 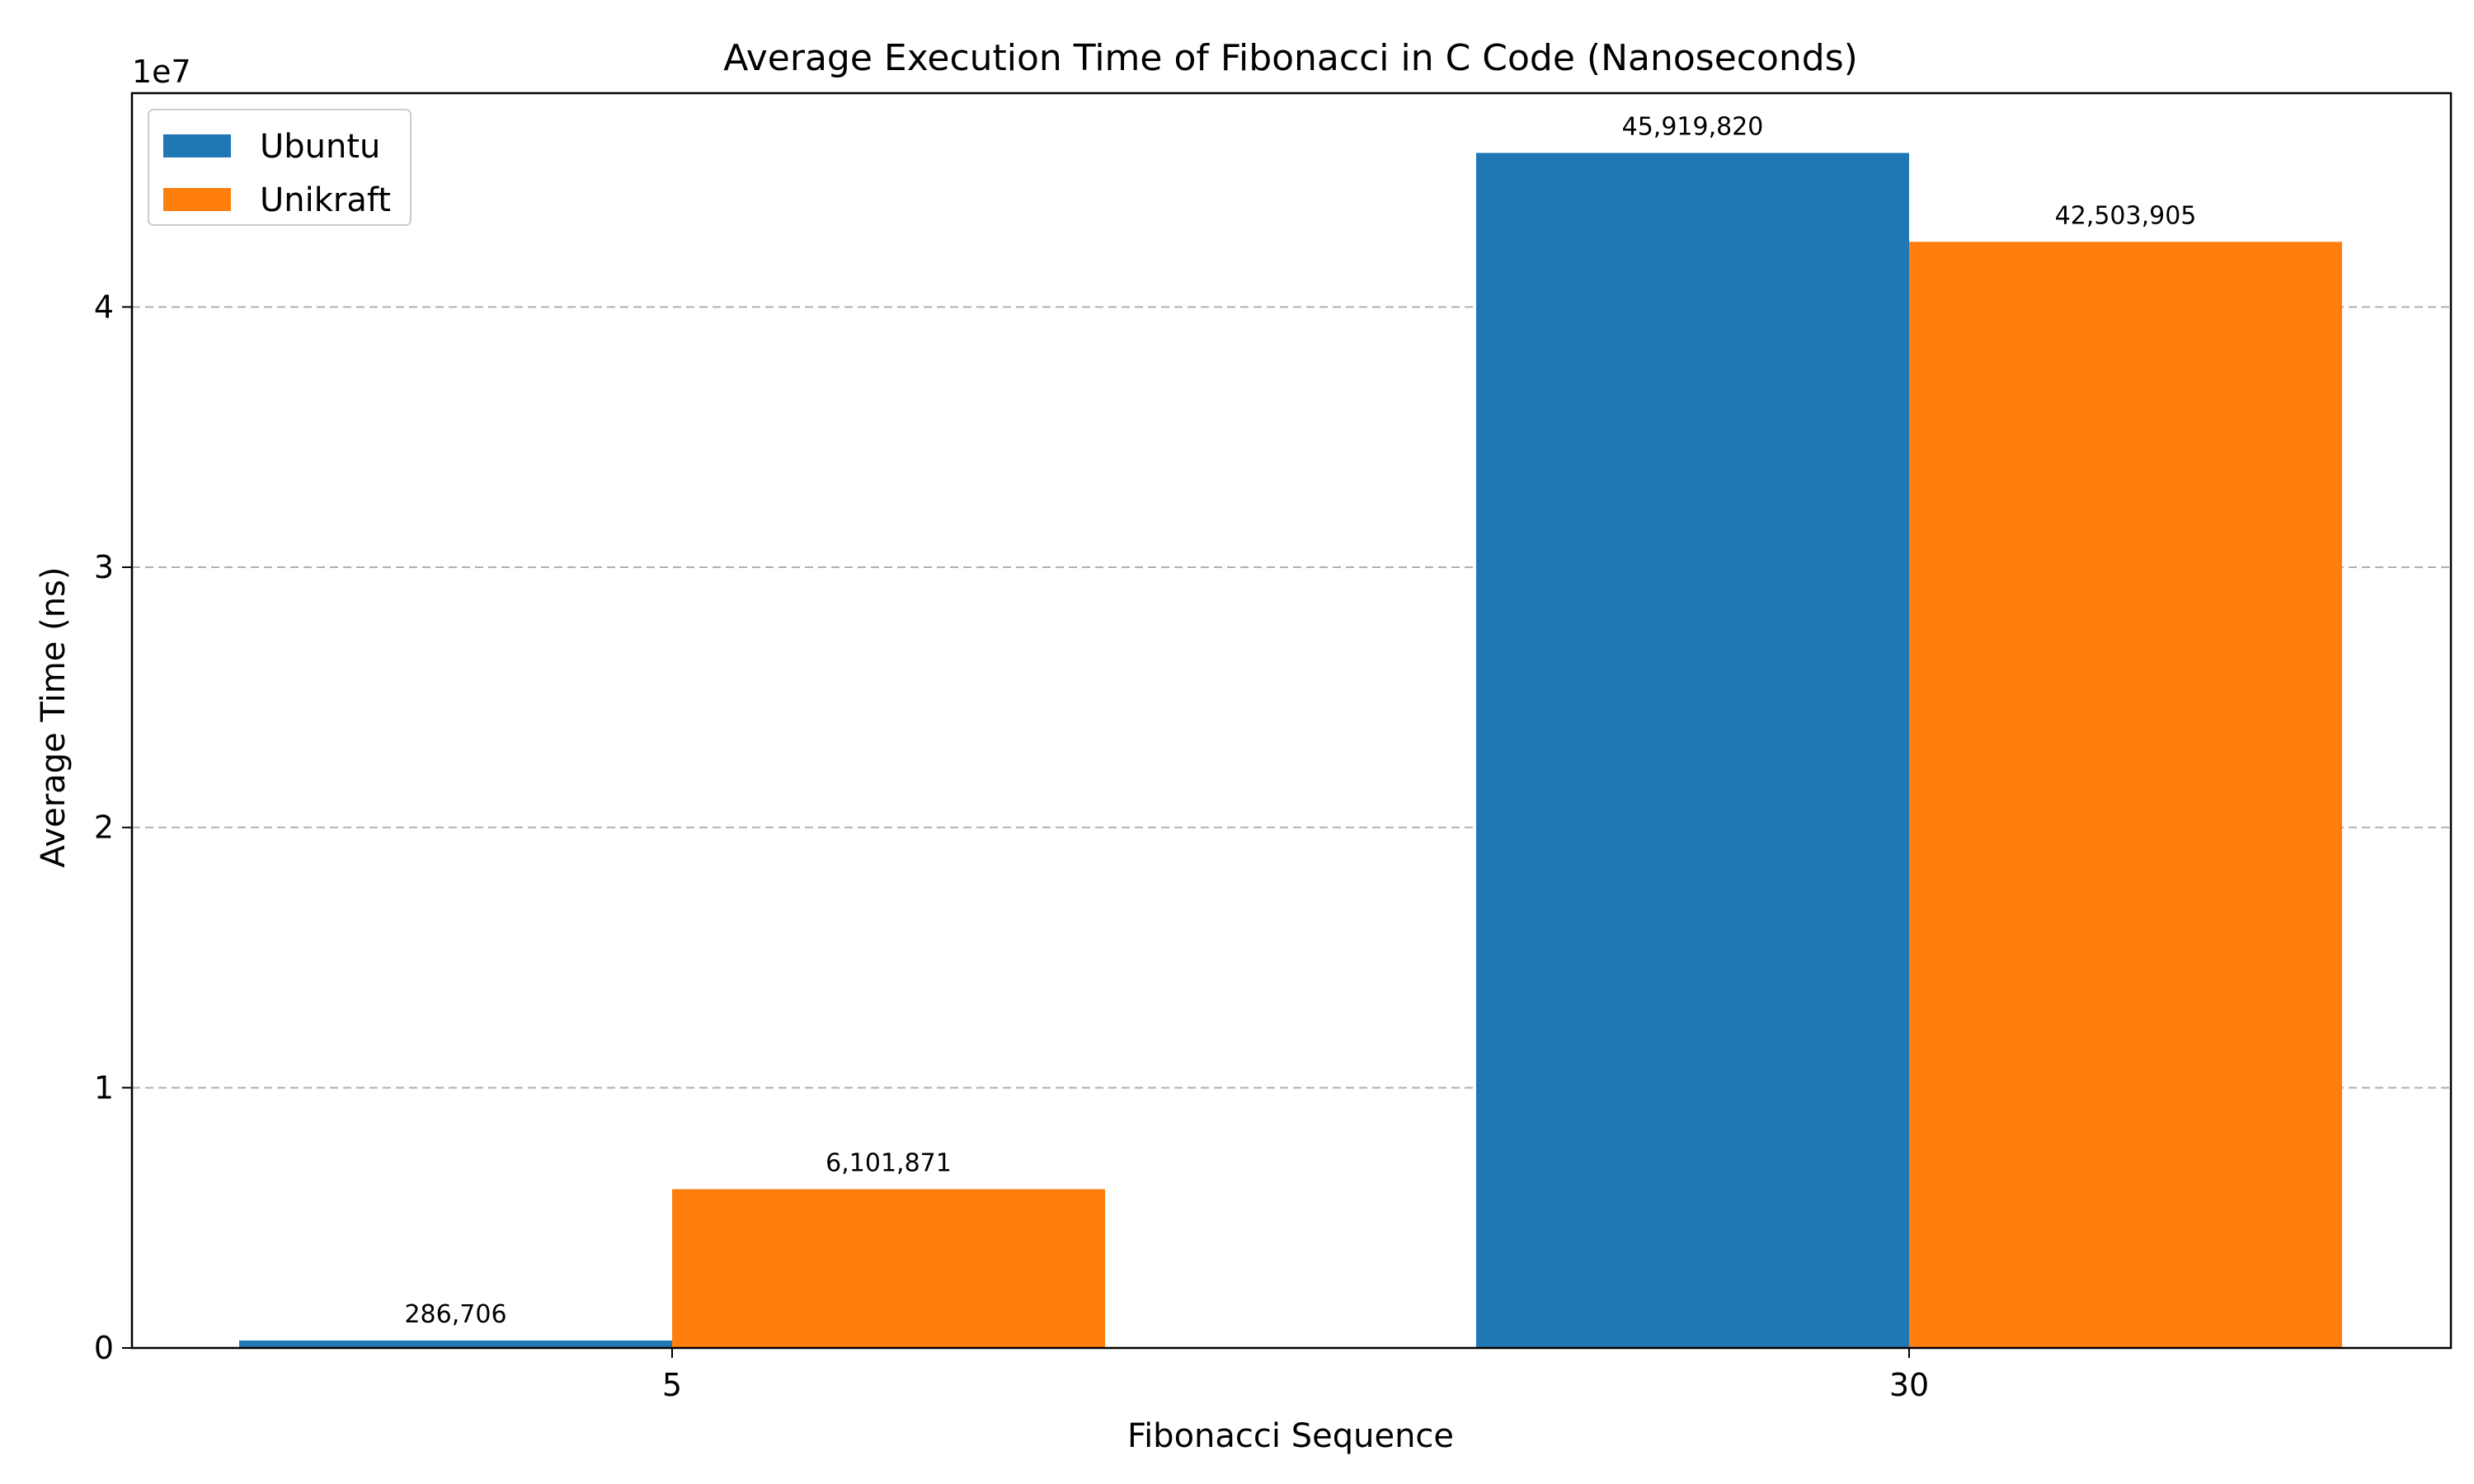 I want to click on x-tick-label: 30, so click(x=1909, y=1385).